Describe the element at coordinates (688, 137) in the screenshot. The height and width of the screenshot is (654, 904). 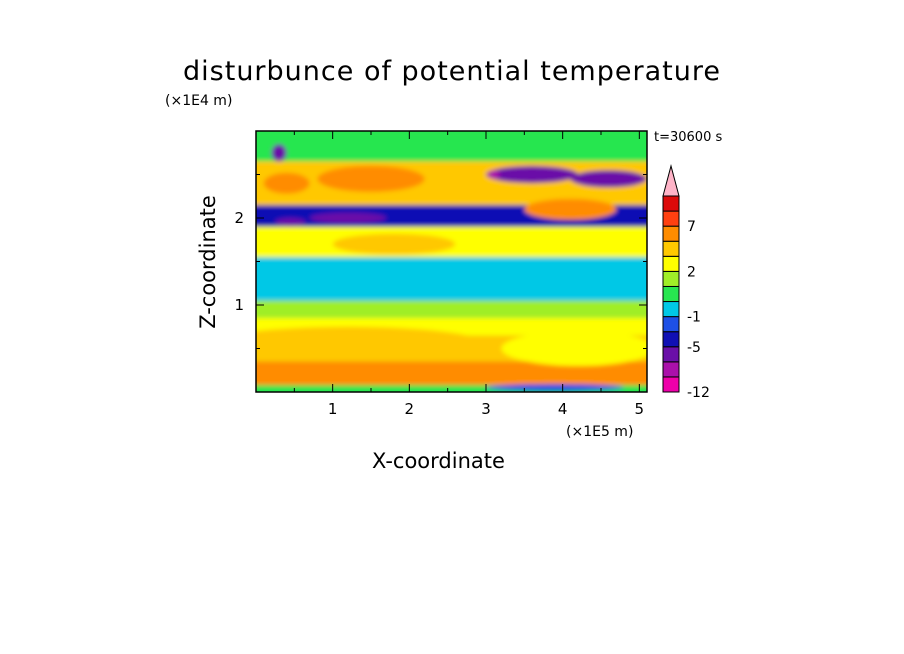
I see `time-label: t=30600 s` at that location.